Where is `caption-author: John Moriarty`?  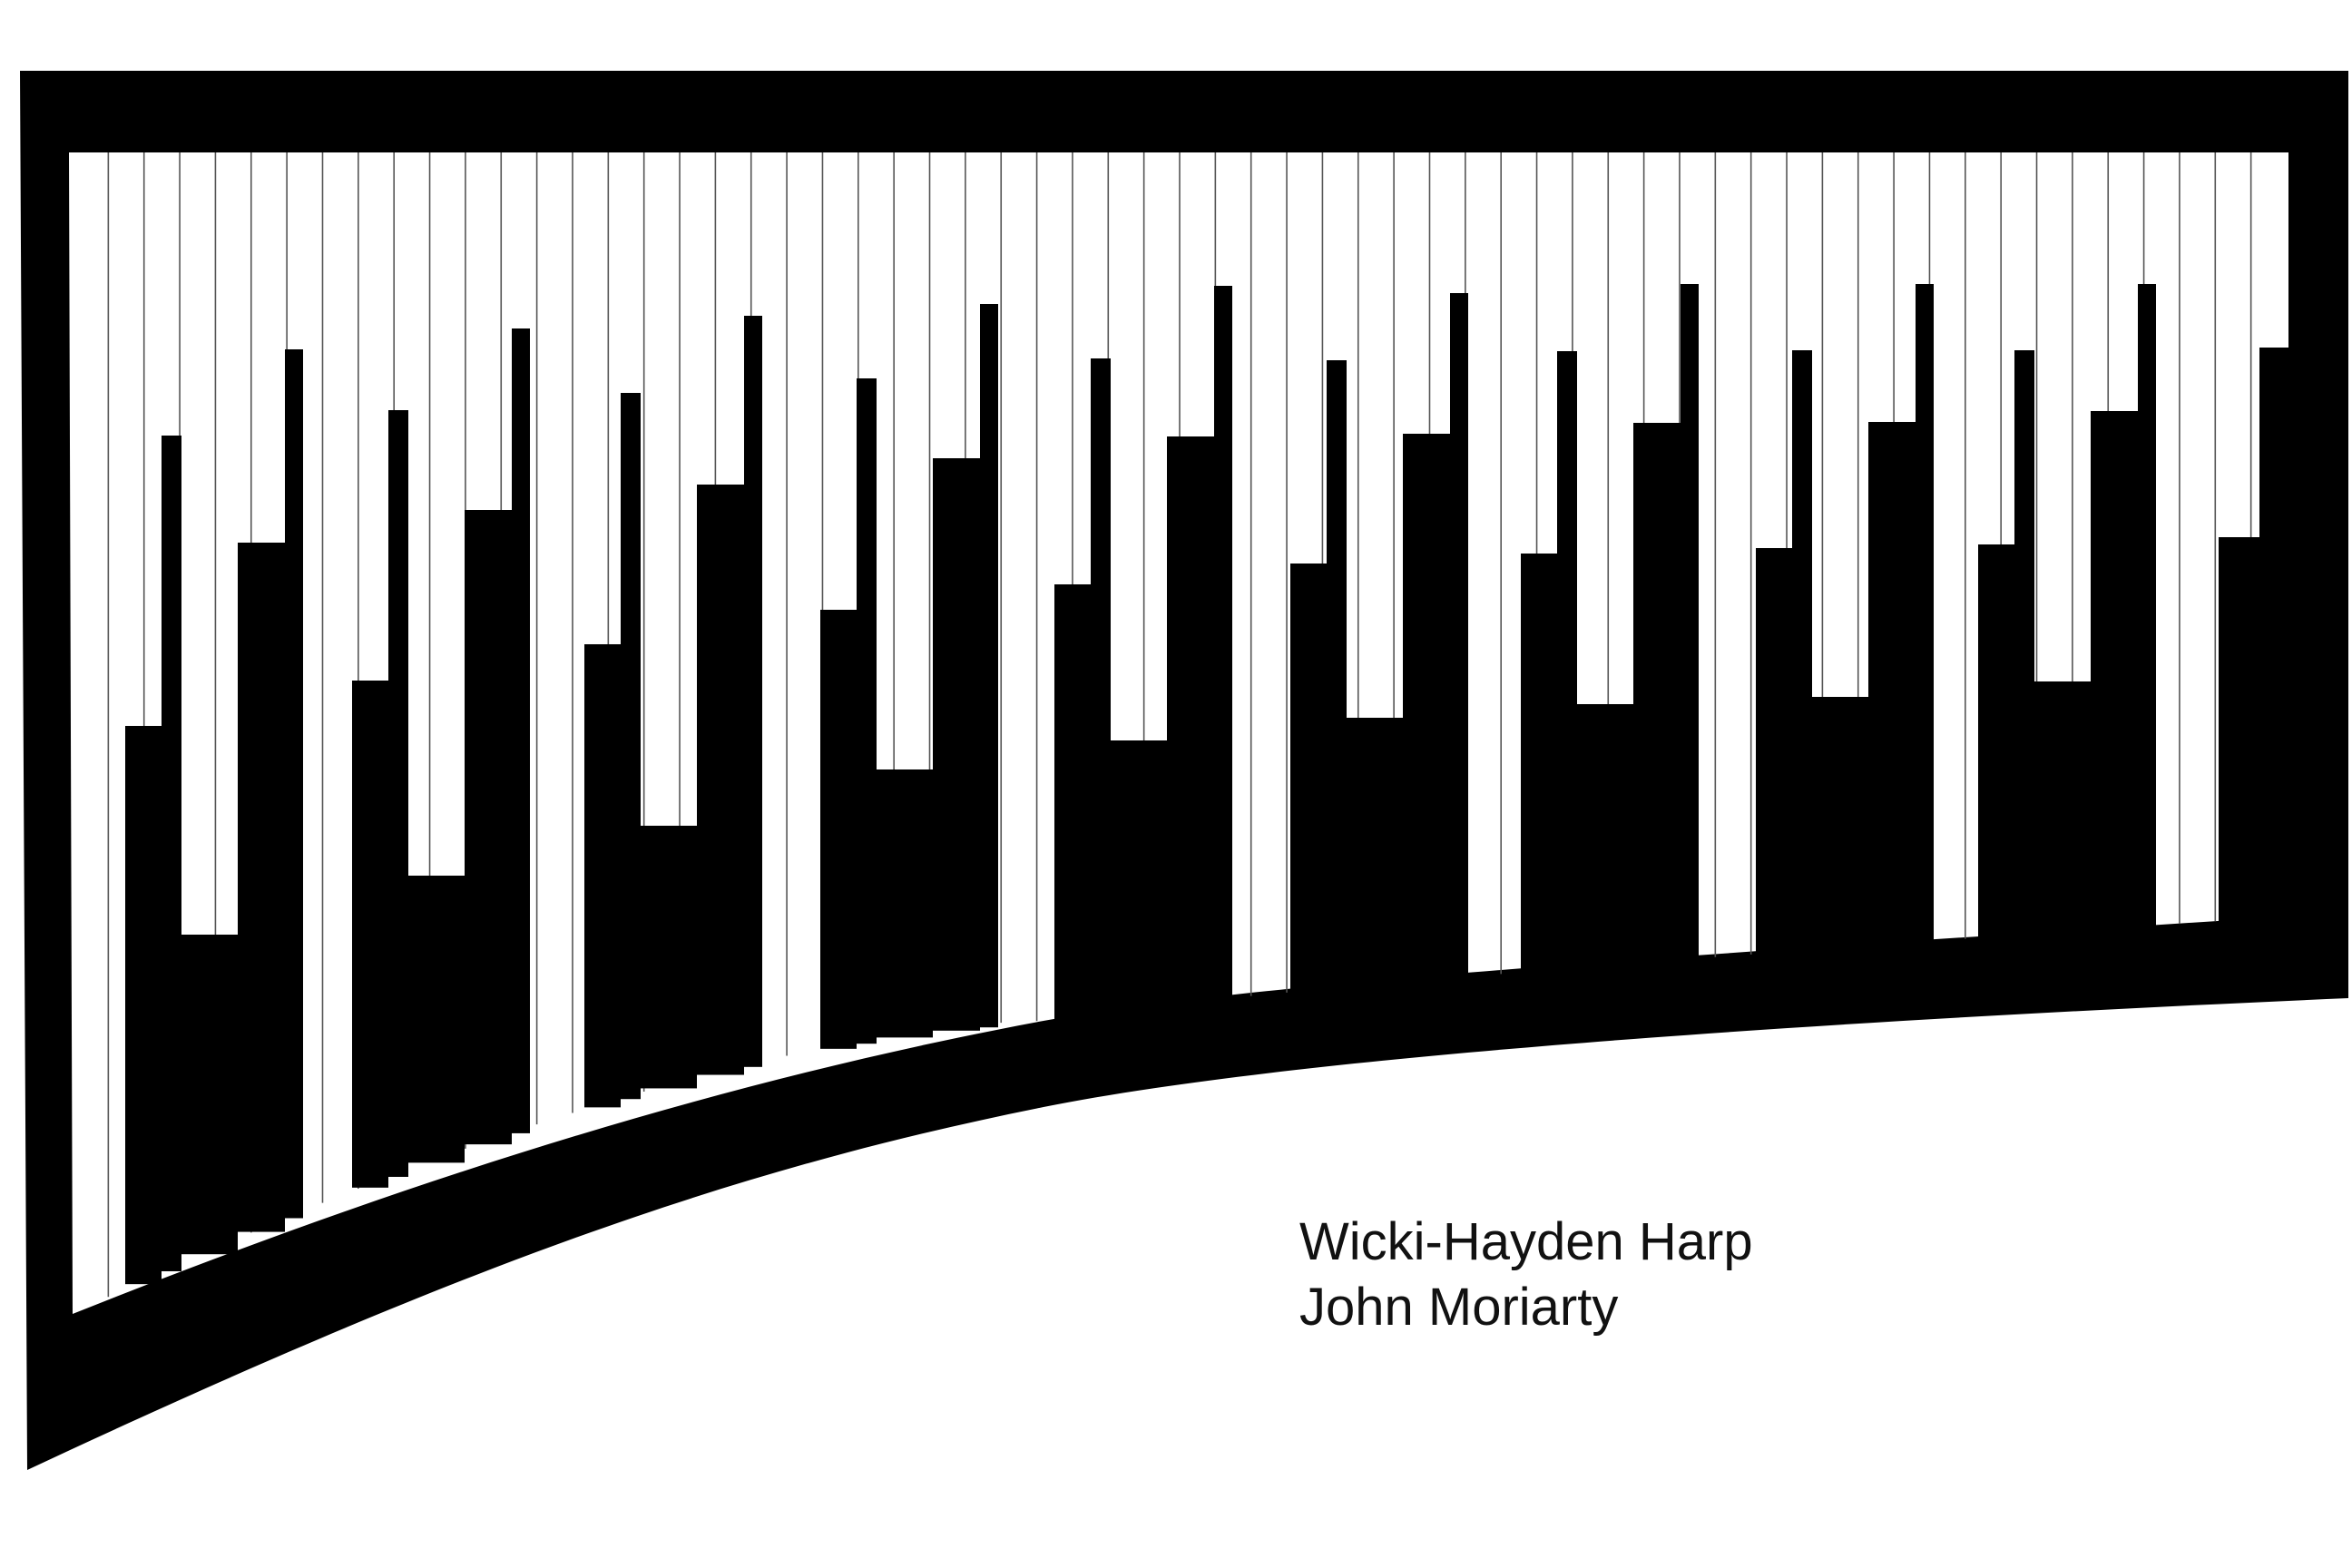
caption-author: John Moriarty is located at coordinates (1459, 1307).